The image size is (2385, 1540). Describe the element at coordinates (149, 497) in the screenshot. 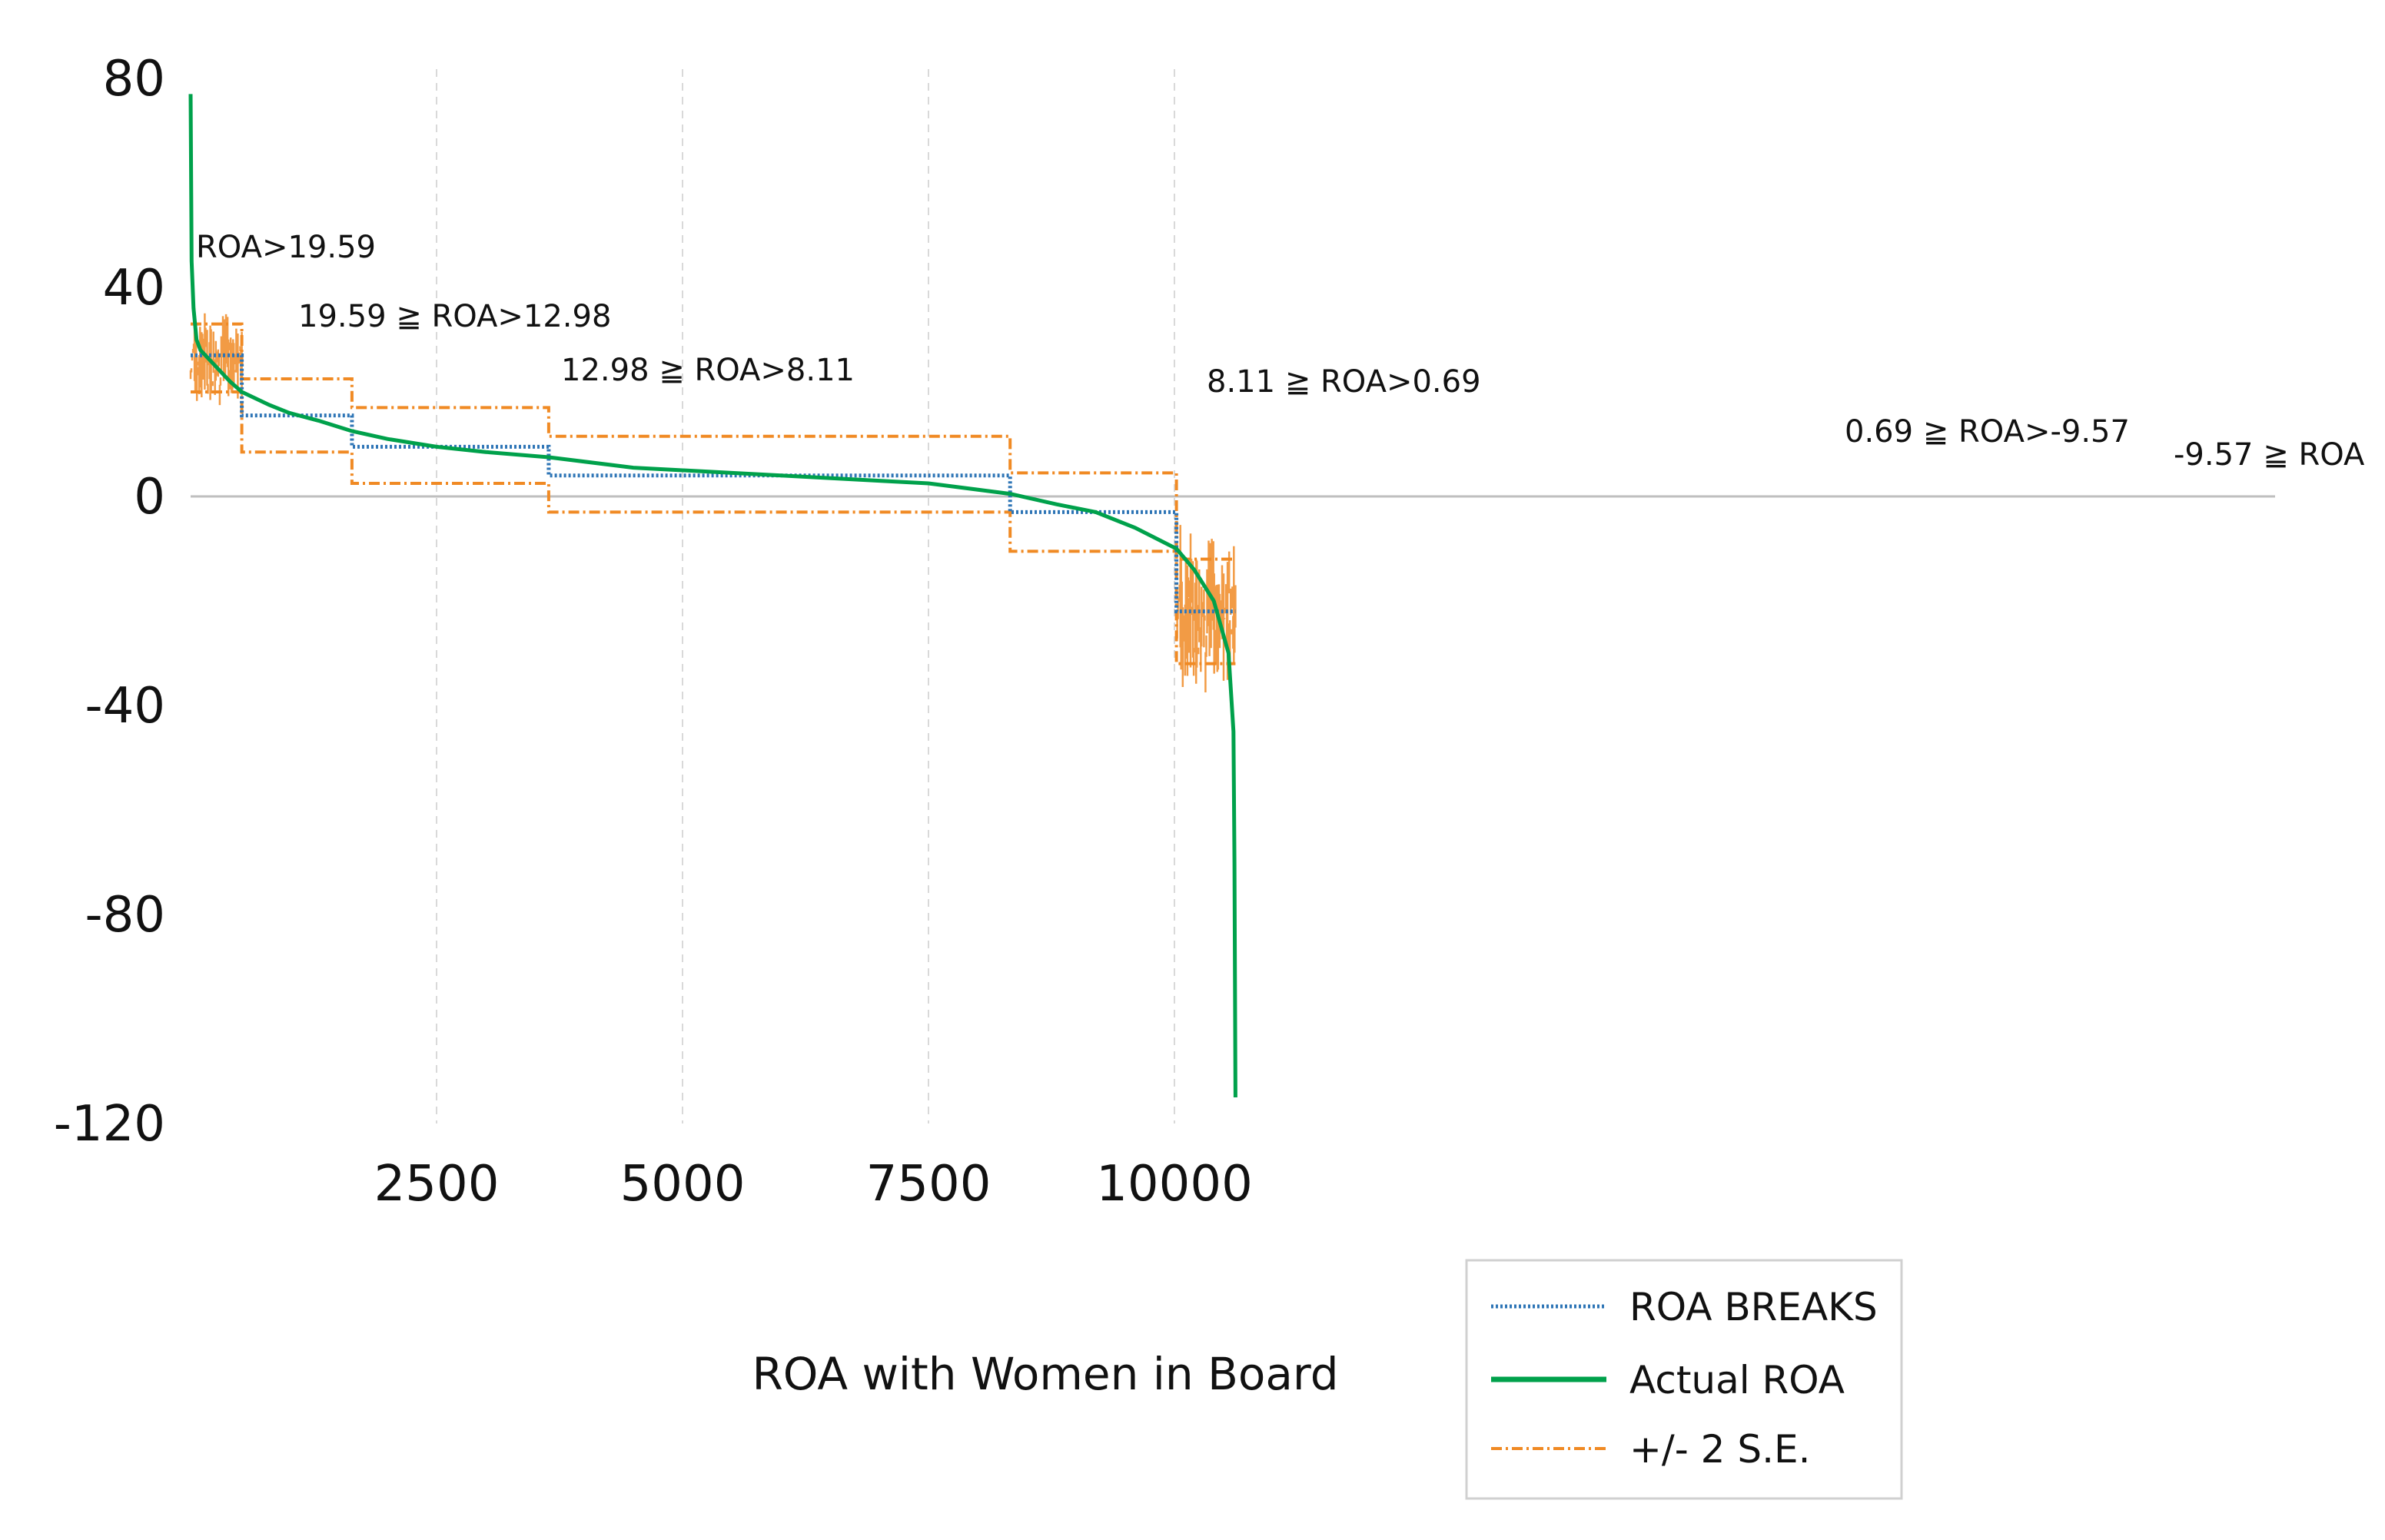

I see `y-tick-label: 0` at that location.